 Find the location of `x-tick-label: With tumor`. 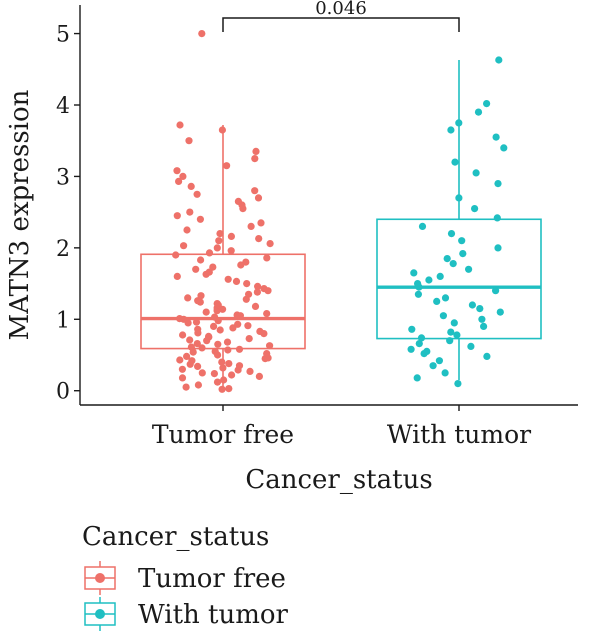

x-tick-label: With tumor is located at coordinates (459, 434).